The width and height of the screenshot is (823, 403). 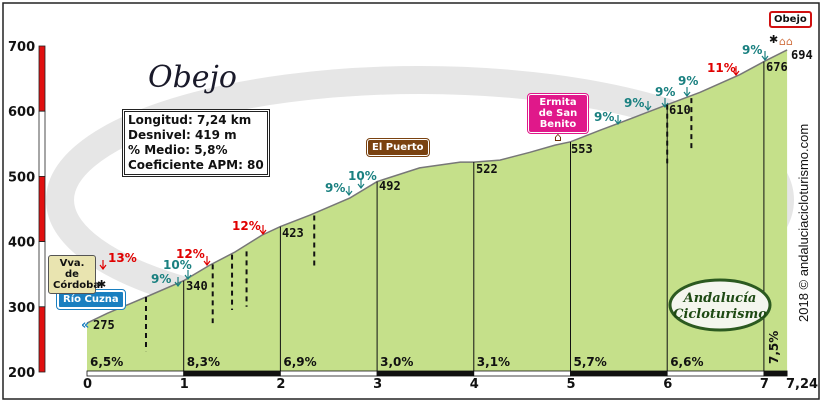 I want to click on x-tick-label: 3, so click(x=377, y=384).